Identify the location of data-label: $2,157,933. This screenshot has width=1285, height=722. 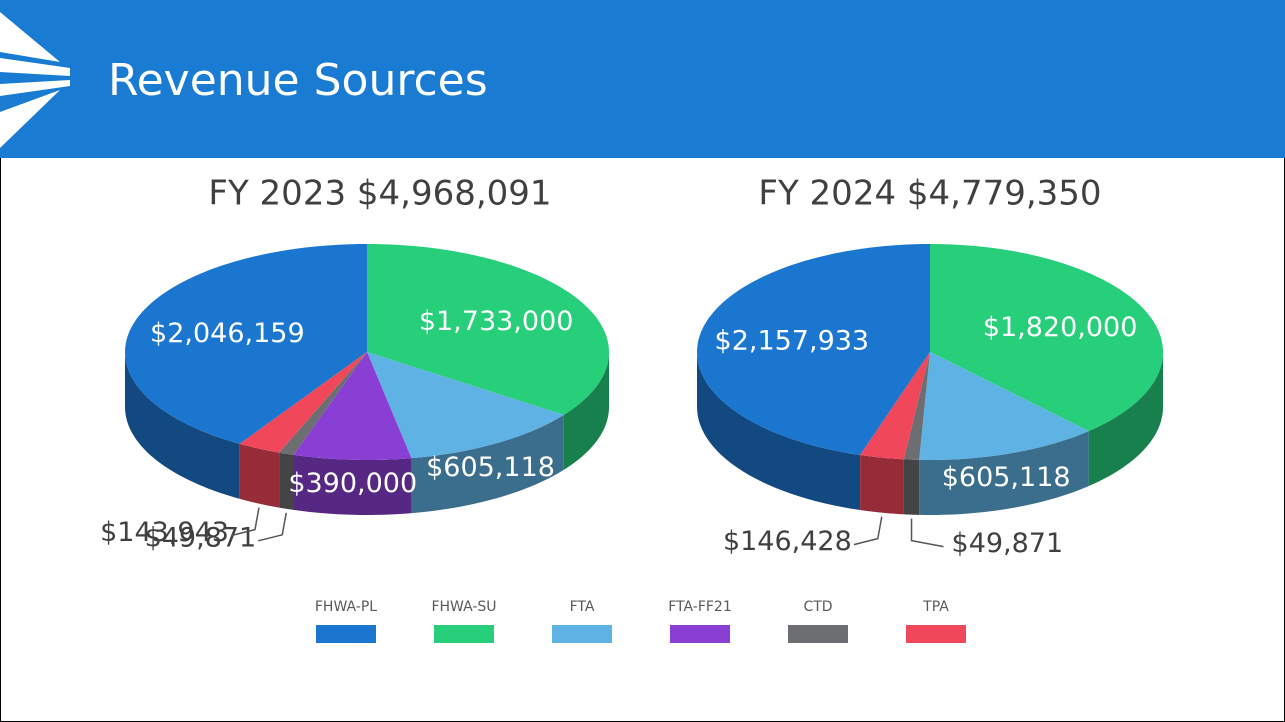
(792, 341).